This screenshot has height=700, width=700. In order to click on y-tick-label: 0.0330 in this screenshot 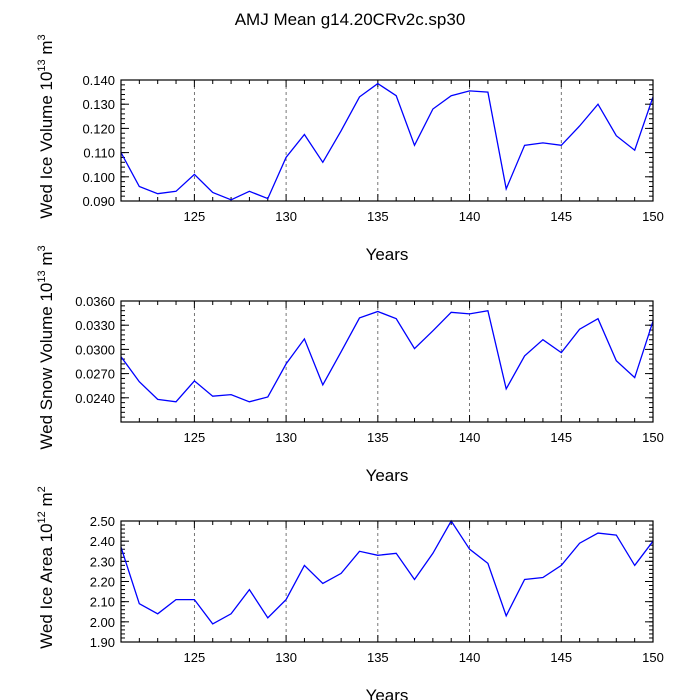, I will do `click(95, 325)`.